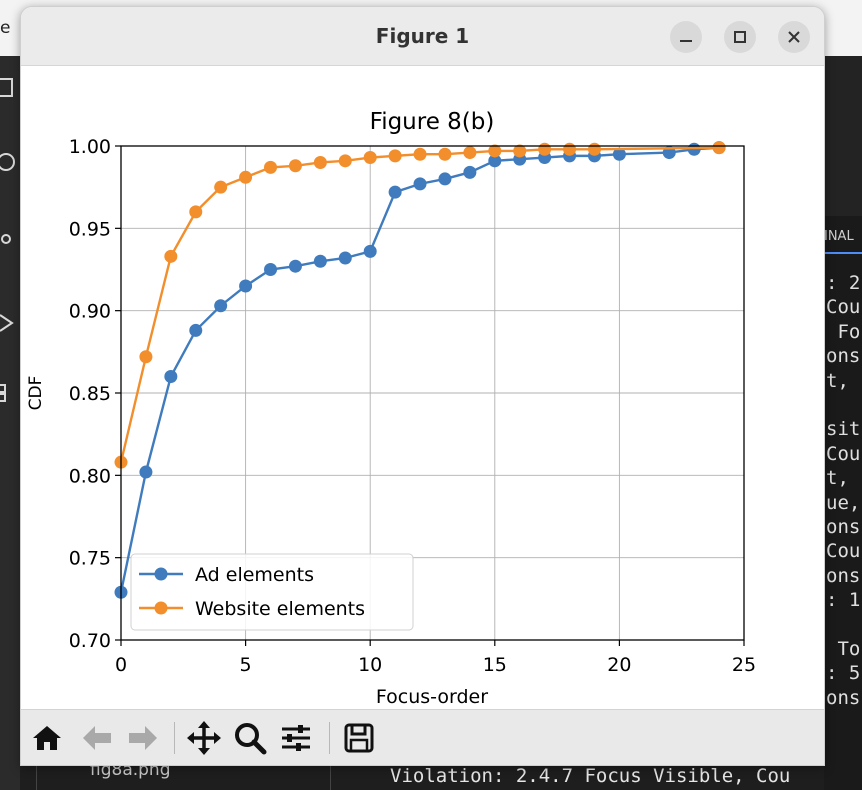  I want to click on extensions-icon, so click(9, 393).